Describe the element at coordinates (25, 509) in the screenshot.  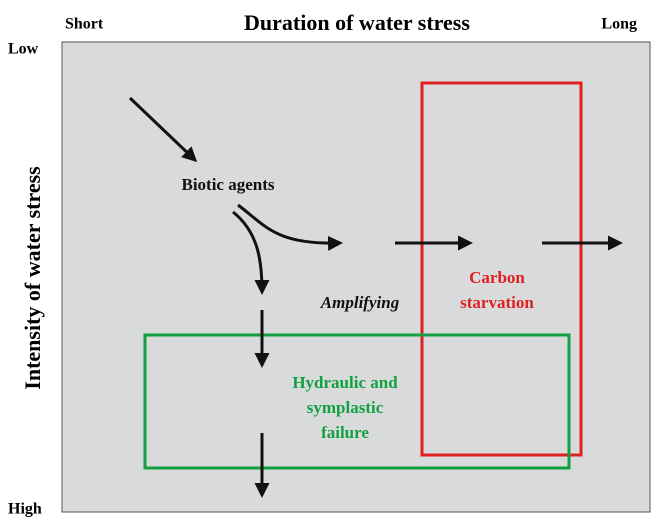
I see `y-end: High` at that location.